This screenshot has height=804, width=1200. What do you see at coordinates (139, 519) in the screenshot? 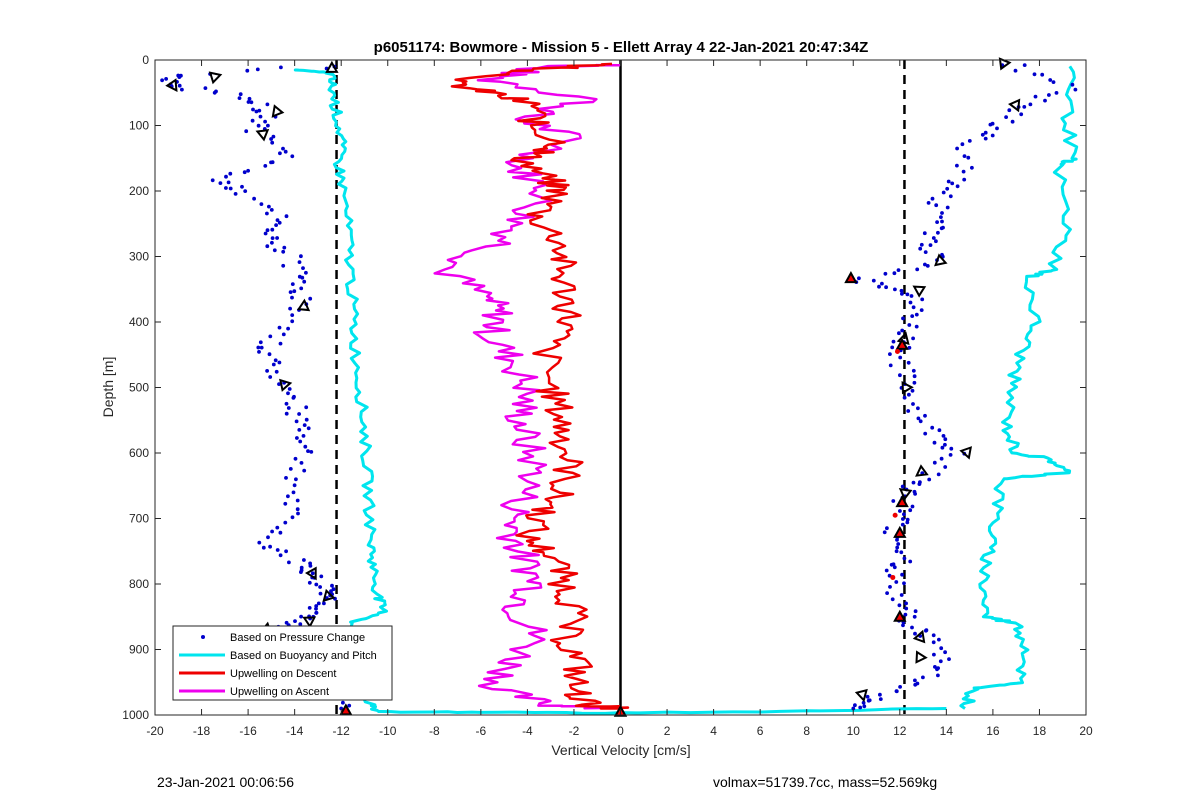
I see `y-tick-label-7: 700` at bounding box center [139, 519].